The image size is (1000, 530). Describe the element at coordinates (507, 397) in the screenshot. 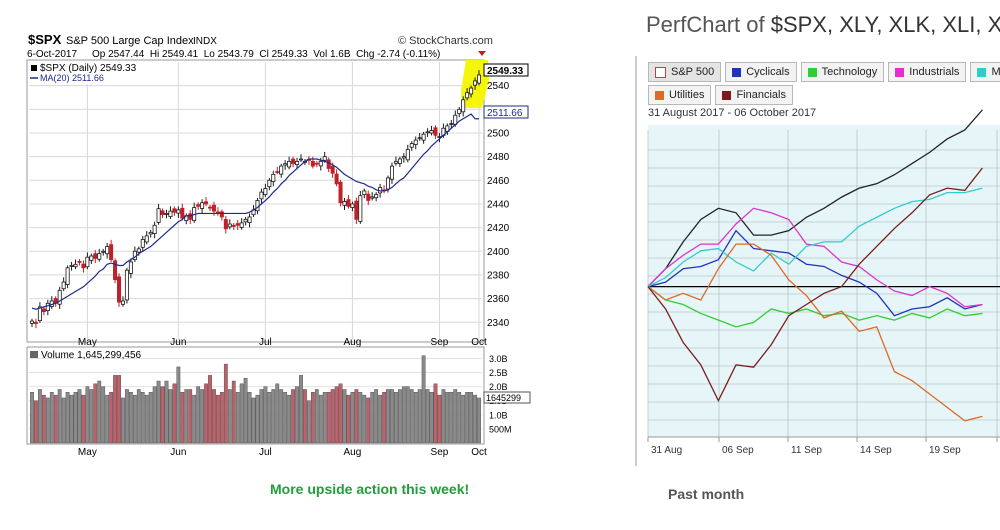

I see `volume-value-box` at that location.